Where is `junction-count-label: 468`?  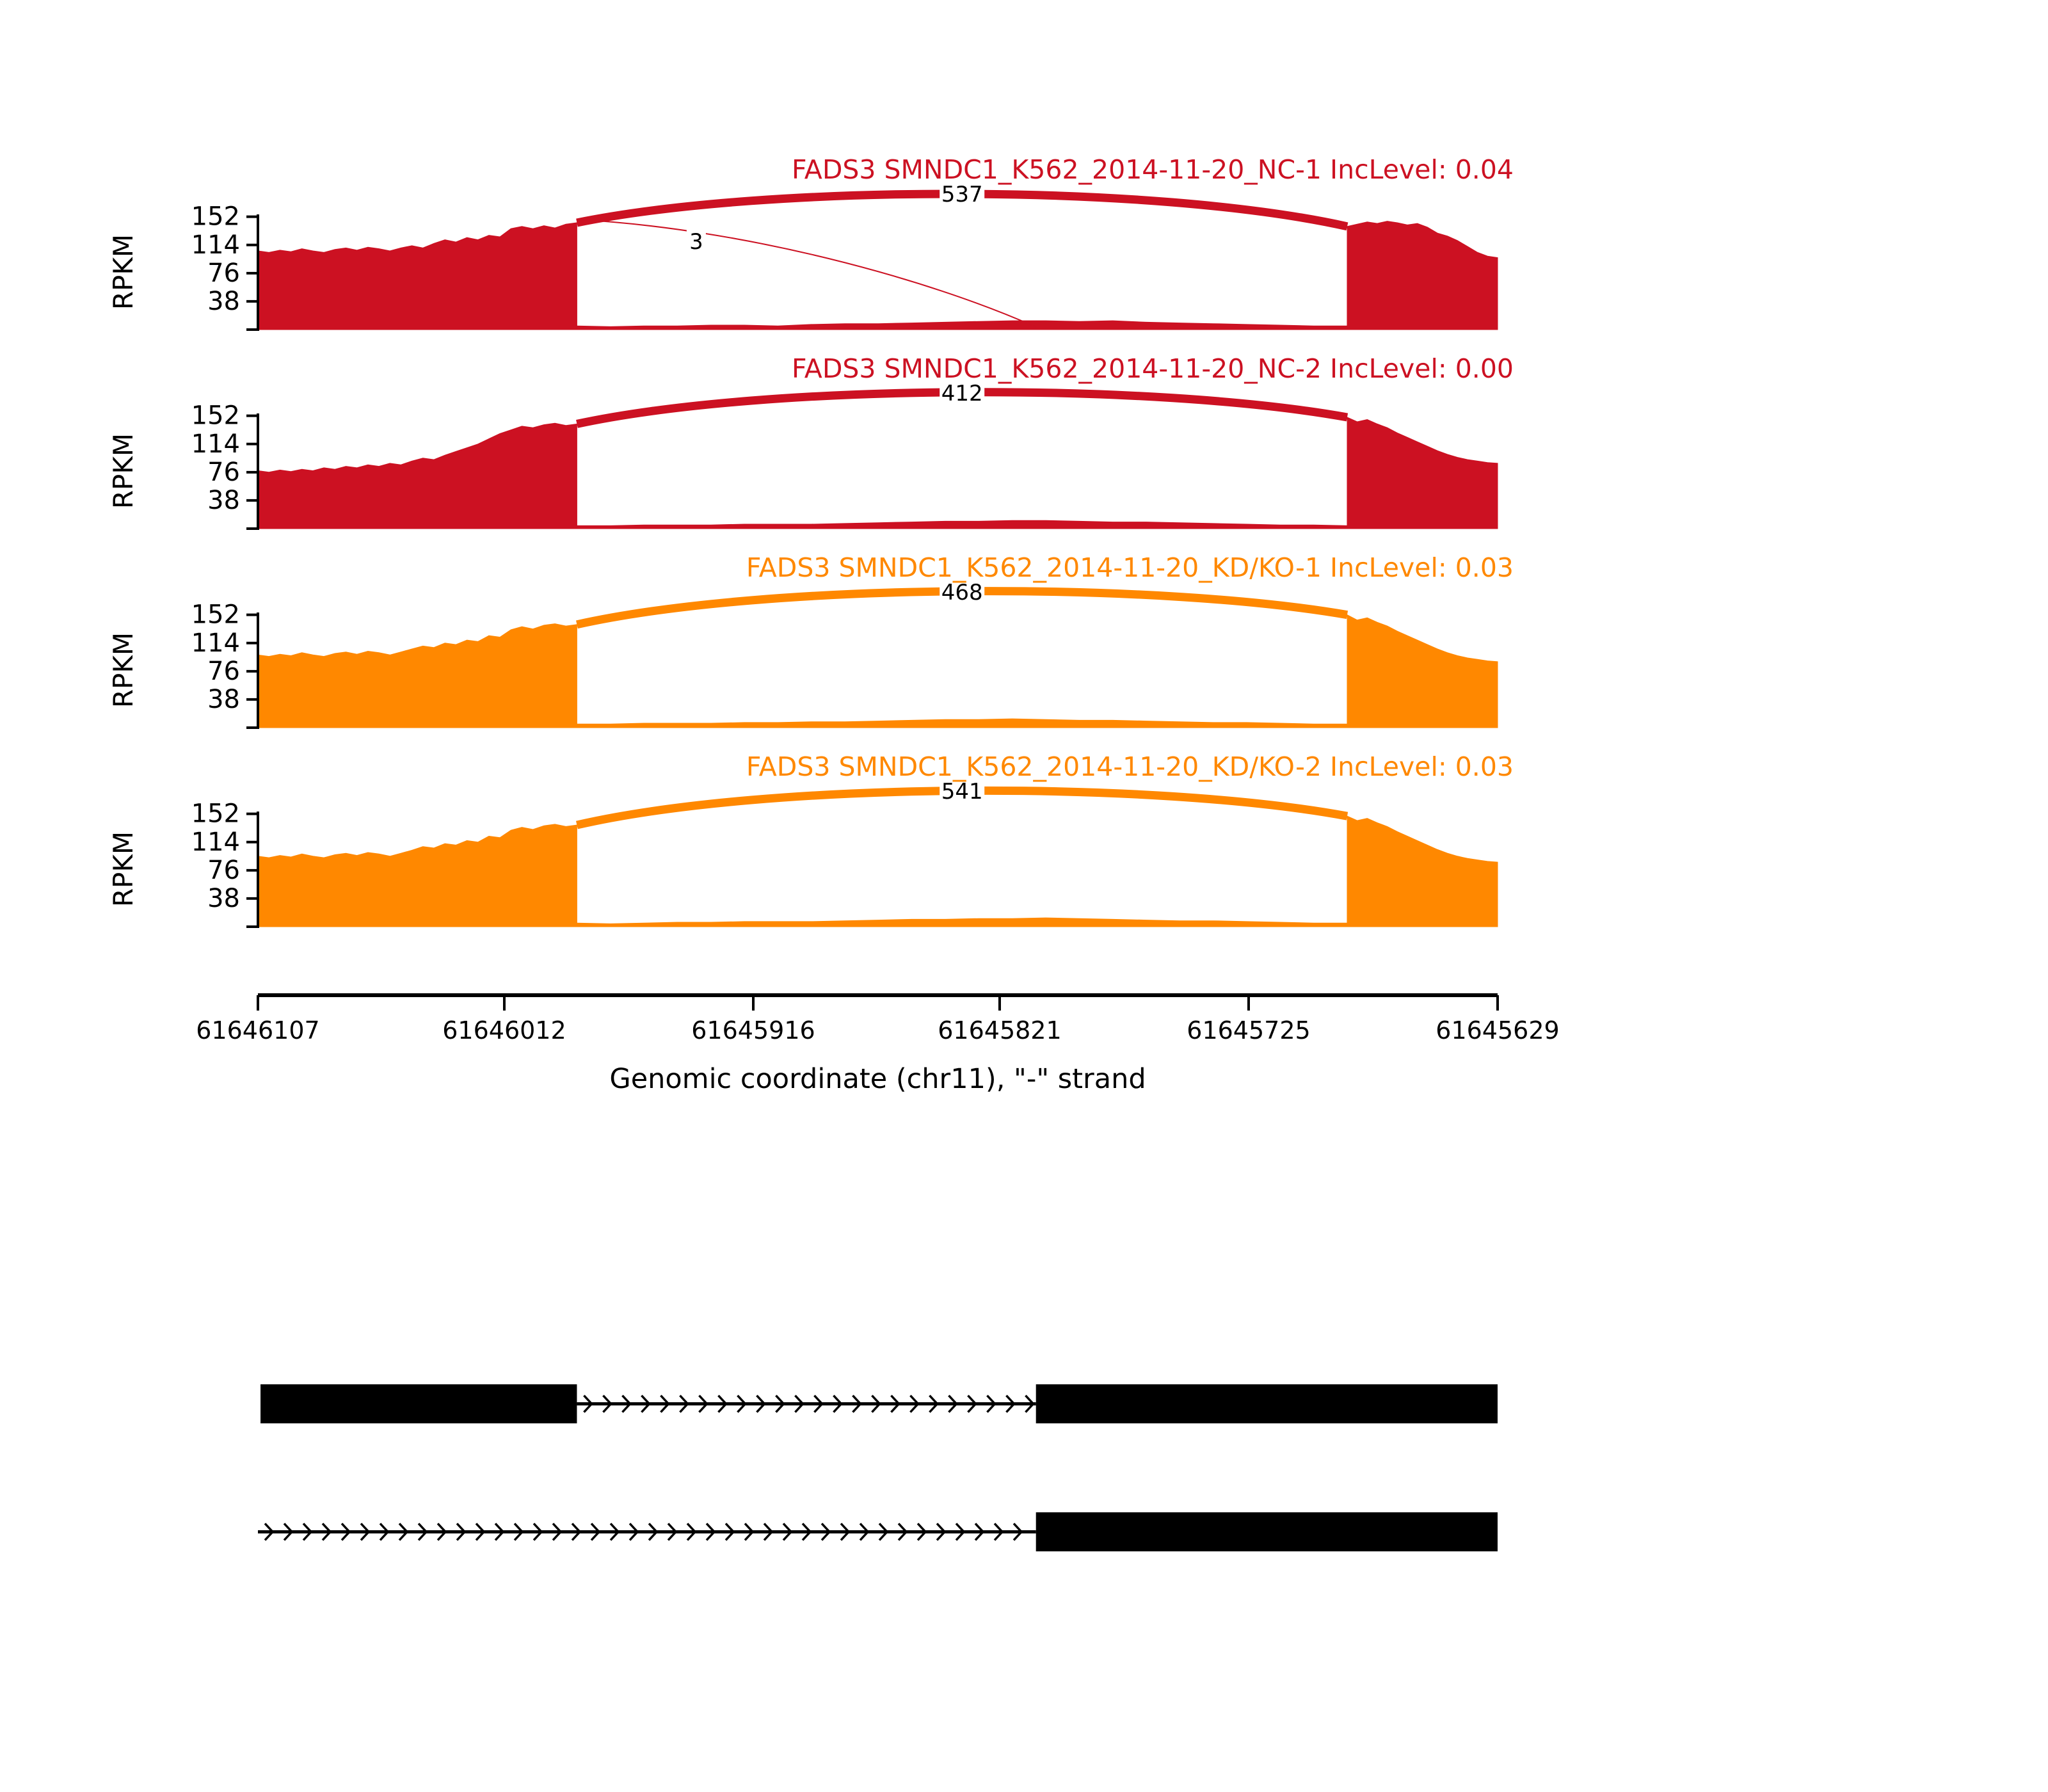
junction-count-label: 468 is located at coordinates (962, 592).